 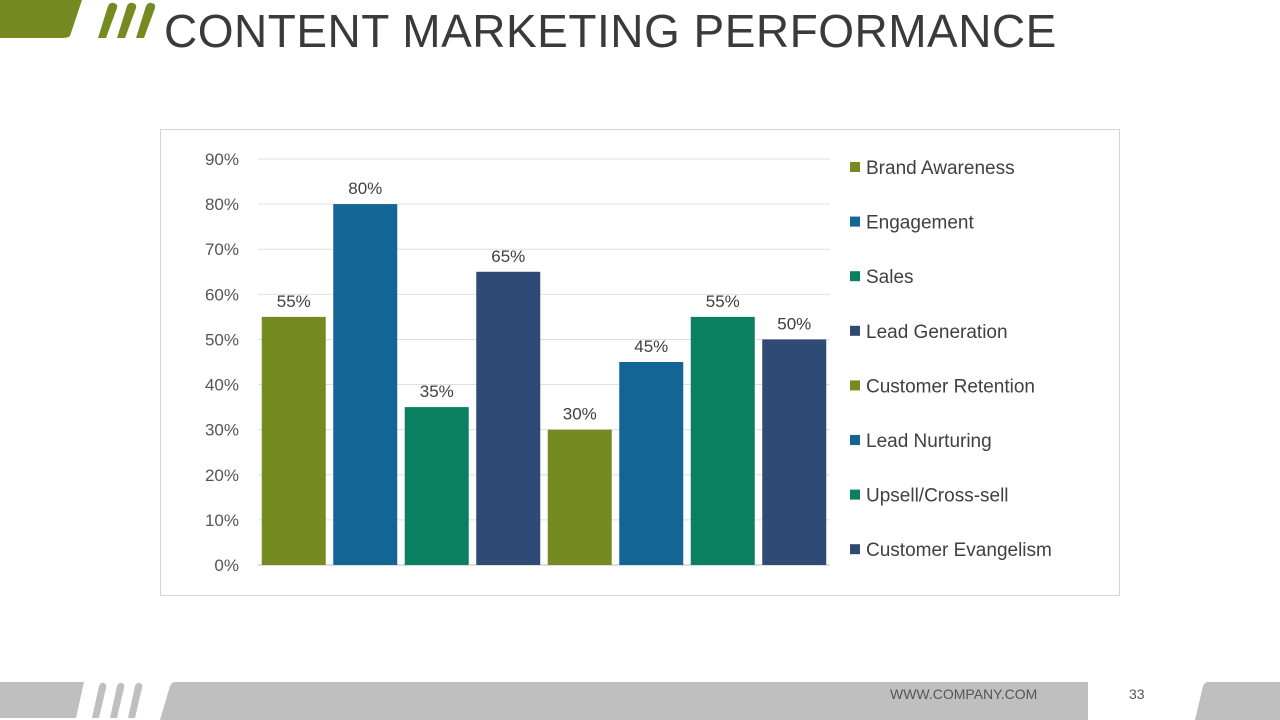 I want to click on header-decoration, so click(x=78, y=19).